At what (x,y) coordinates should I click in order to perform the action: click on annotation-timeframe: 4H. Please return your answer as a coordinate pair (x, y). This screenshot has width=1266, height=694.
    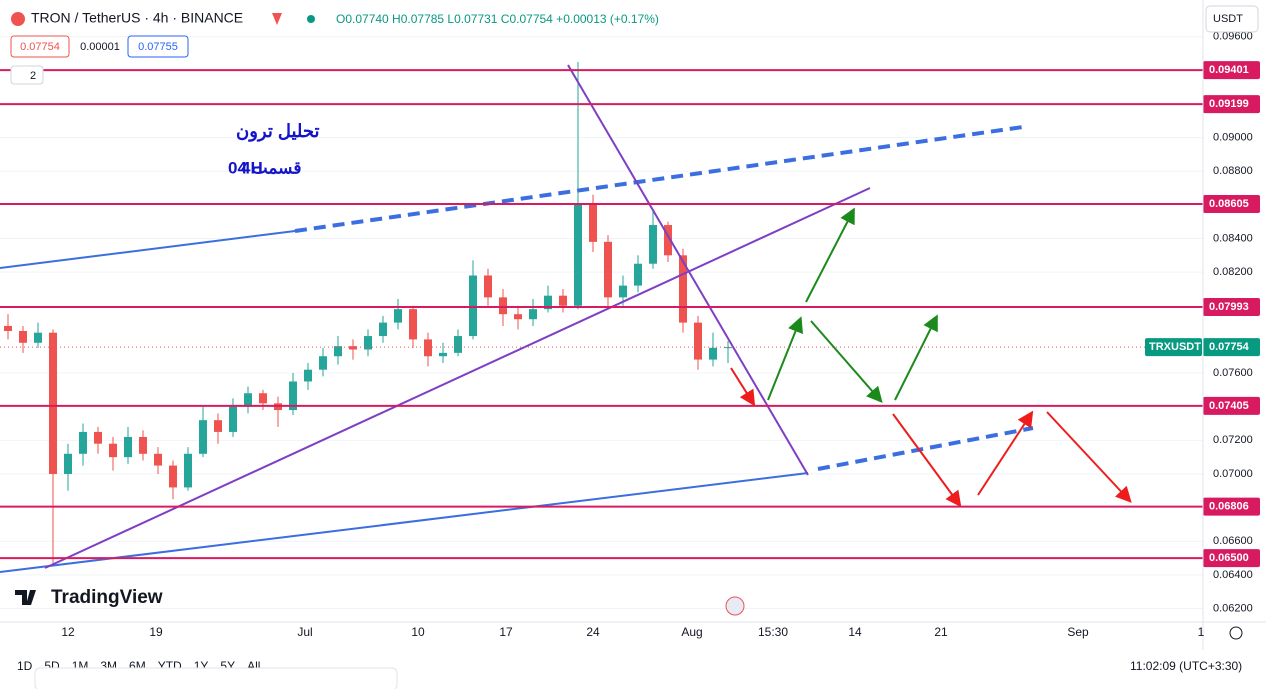
    Looking at the image, I should click on (252, 167).